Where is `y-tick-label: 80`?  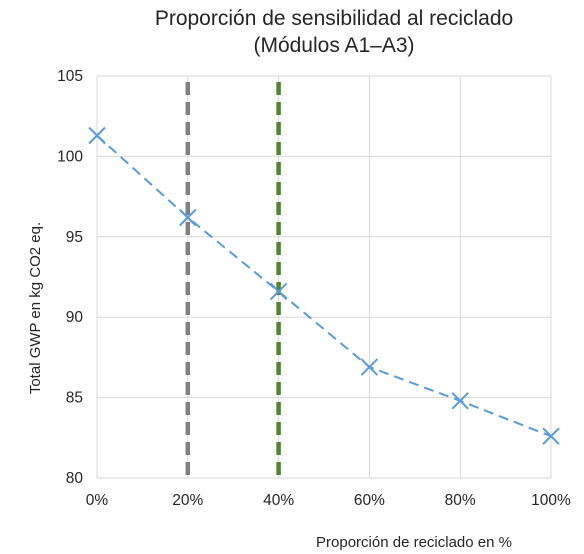
y-tick-label: 80 is located at coordinates (75, 478).